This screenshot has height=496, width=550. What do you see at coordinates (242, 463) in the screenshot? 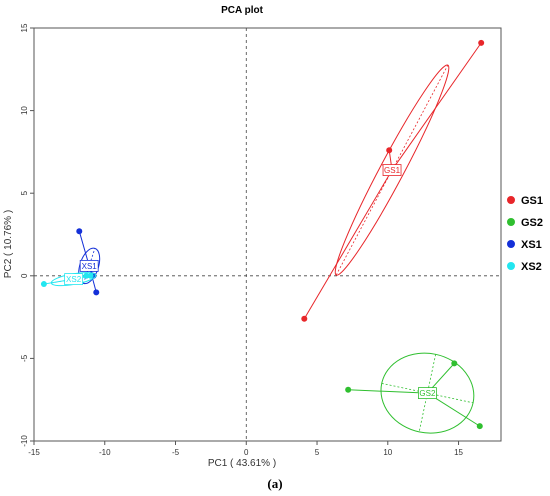
I see `x-axis-label: PC1 ( 43.61% )` at bounding box center [242, 463].